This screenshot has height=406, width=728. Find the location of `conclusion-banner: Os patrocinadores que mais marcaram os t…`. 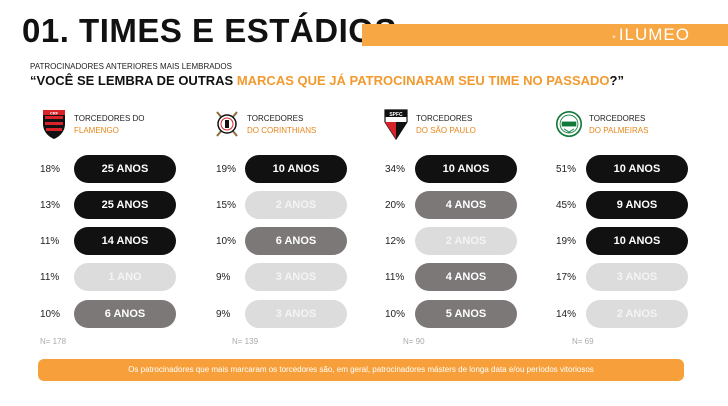

conclusion-banner: Os patrocinadores que mais marcaram os t… is located at coordinates (361, 370).